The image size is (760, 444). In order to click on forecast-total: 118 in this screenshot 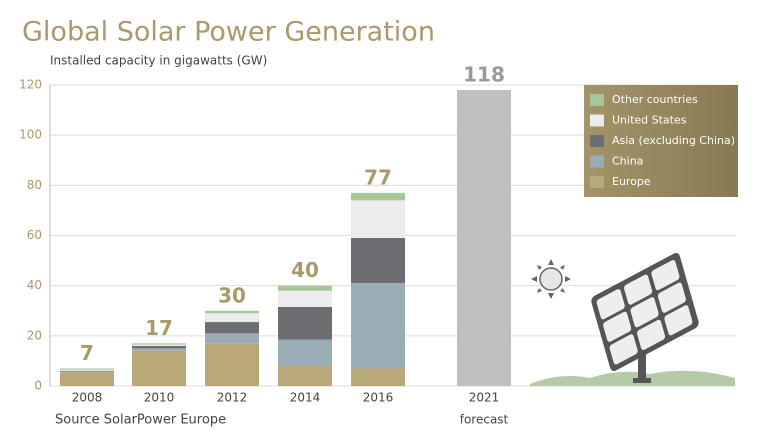, I will do `click(484, 75)`.